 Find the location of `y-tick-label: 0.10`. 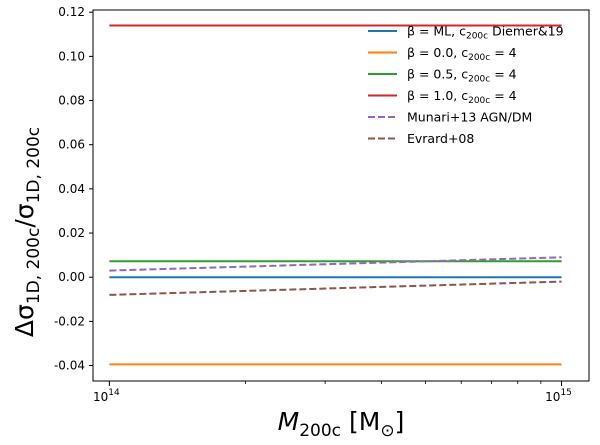

y-tick-label: 0.10 is located at coordinates (71, 56).